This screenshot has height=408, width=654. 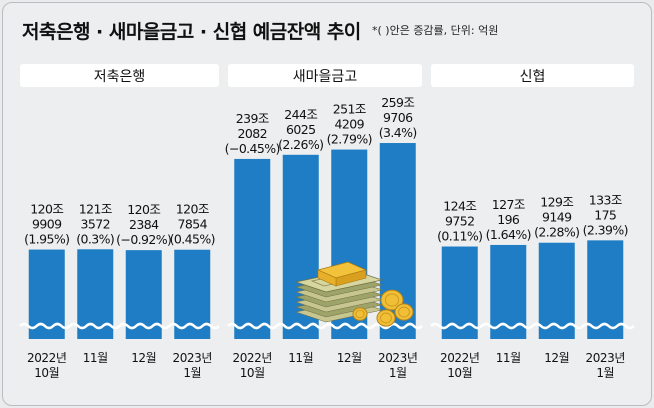 I want to click on tick-label-0-0-0: 2022년, so click(x=47, y=358).